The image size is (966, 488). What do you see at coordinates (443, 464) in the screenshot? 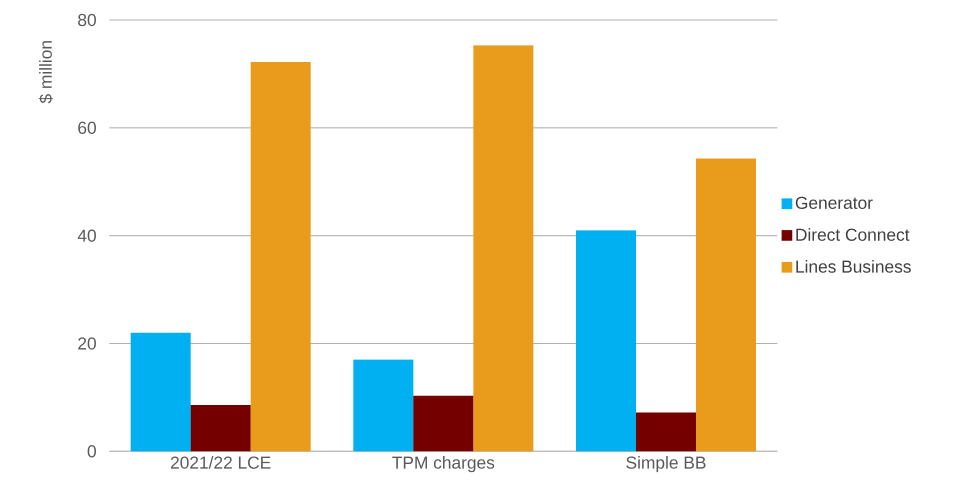
I see `x-tick-label: TPM charges` at bounding box center [443, 464].